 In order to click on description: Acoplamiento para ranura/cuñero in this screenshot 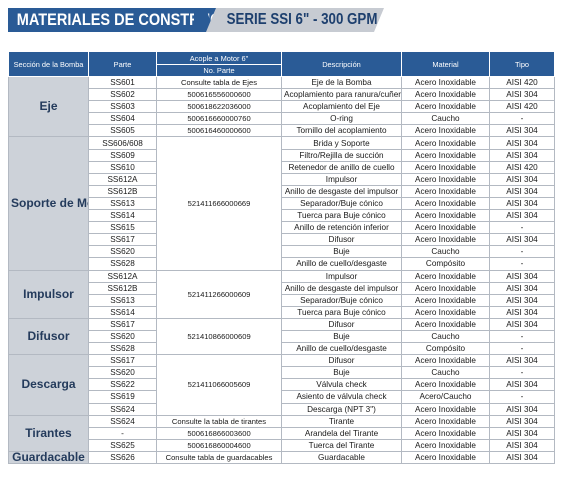, I will do `click(341, 95)`.